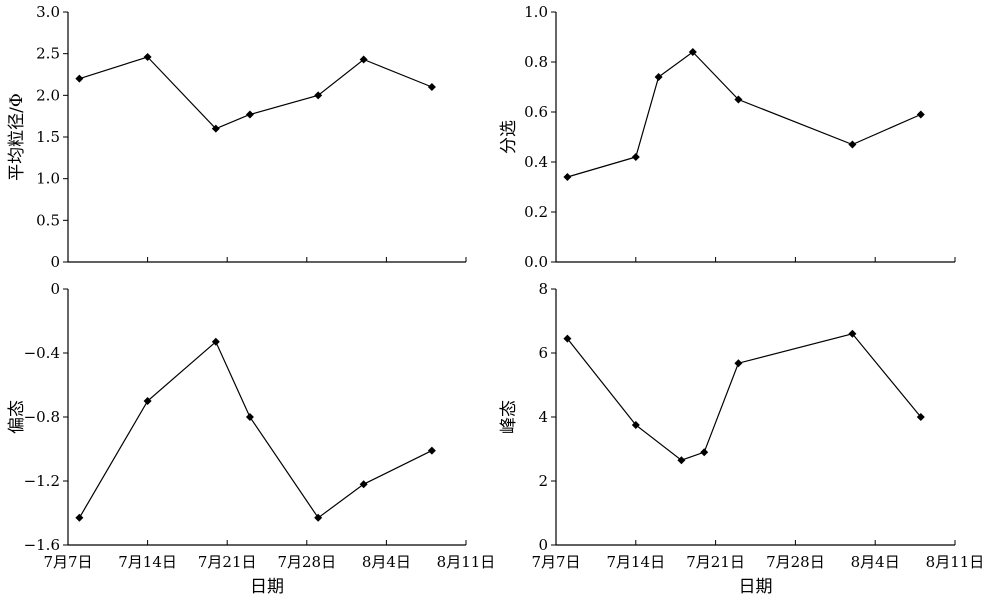 This screenshot has width=1000, height=601. What do you see at coordinates (17, 137) in the screenshot?
I see `y-axis-title: 平均粒径/Φ` at bounding box center [17, 137].